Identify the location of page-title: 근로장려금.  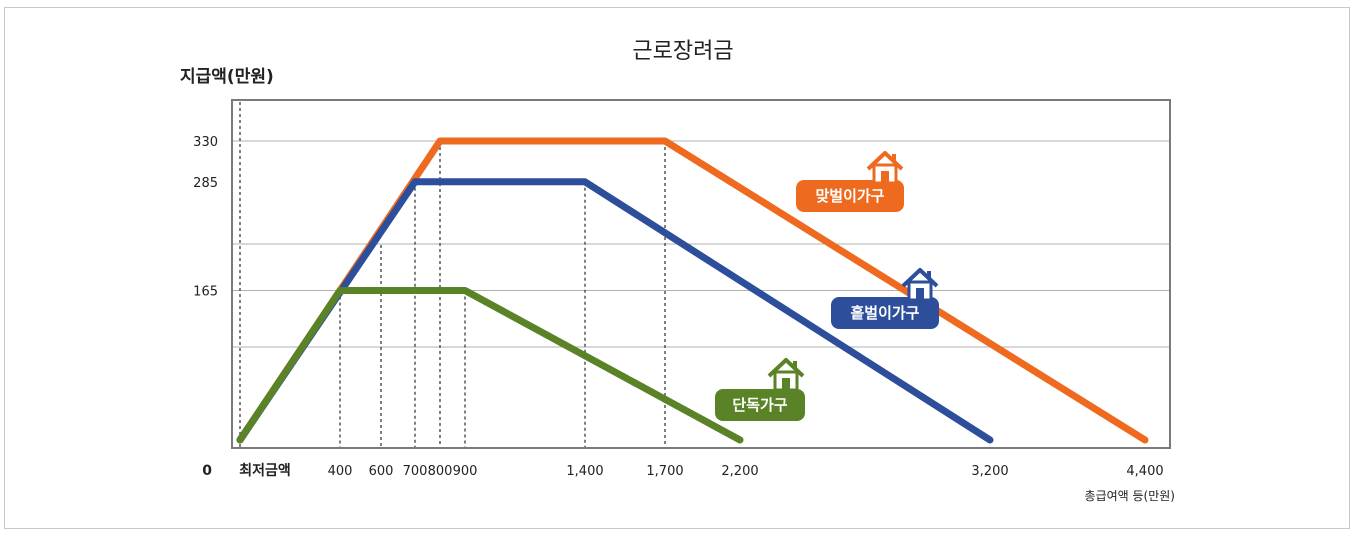
(683, 51).